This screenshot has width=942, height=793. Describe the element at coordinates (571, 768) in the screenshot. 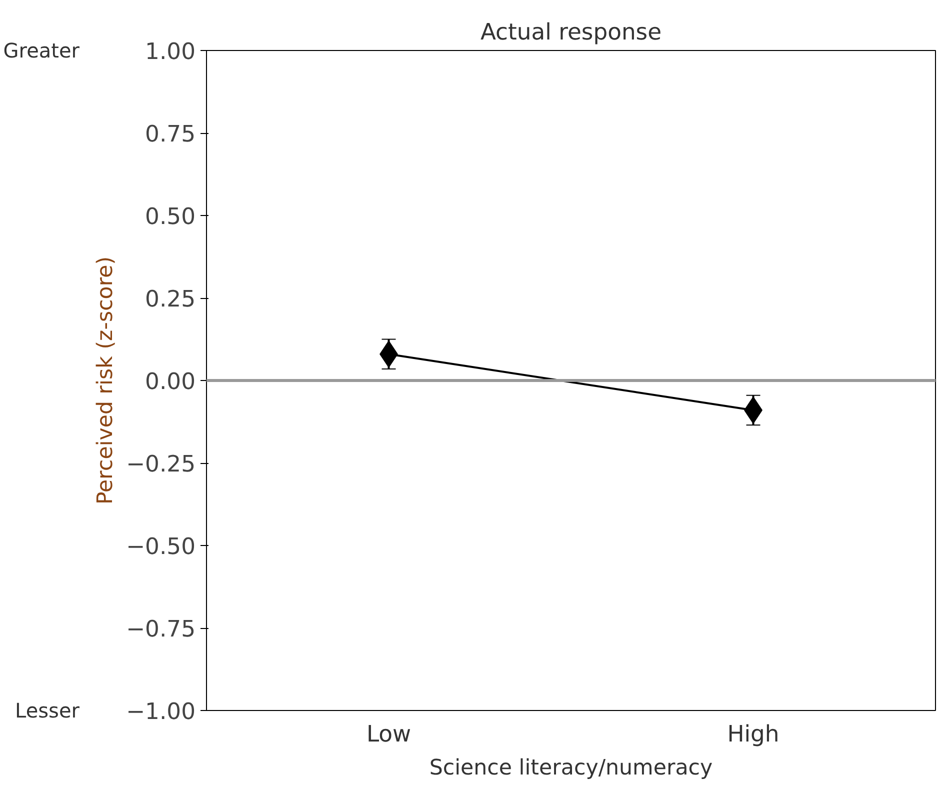

I see `x-axis-title: Science literacy/numeracy` at that location.